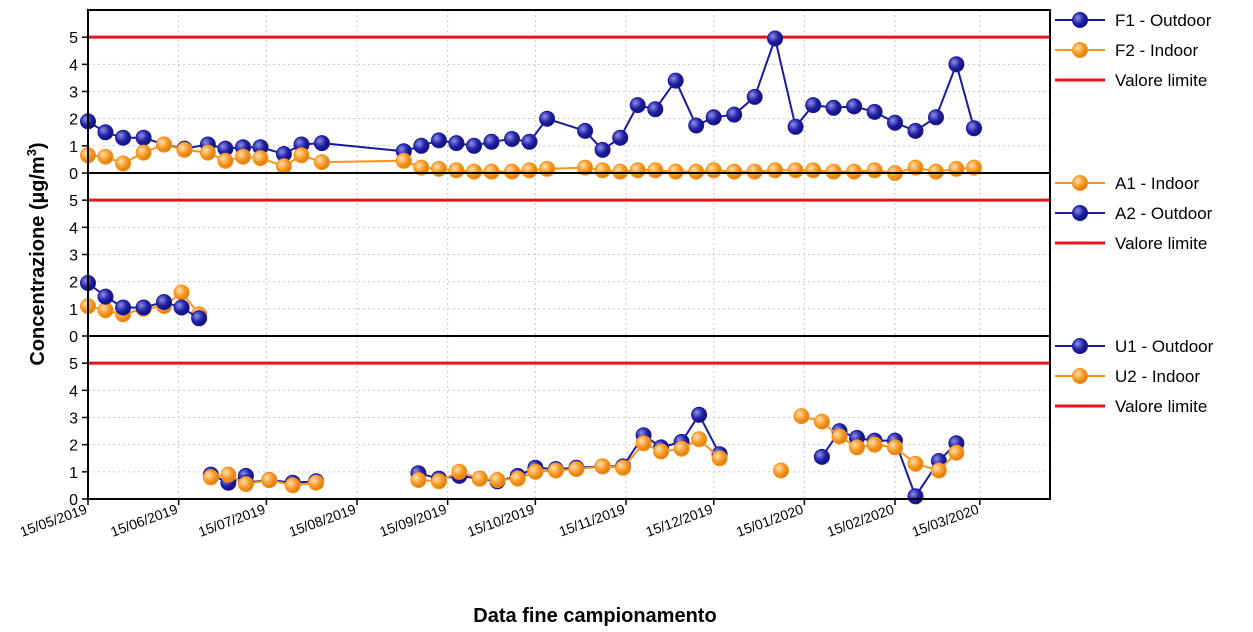 This screenshot has width=1253, height=632. I want to click on legend-panel-3: U1 - Outdoor U2 - Indoor Valore limite, so click(1134, 376).